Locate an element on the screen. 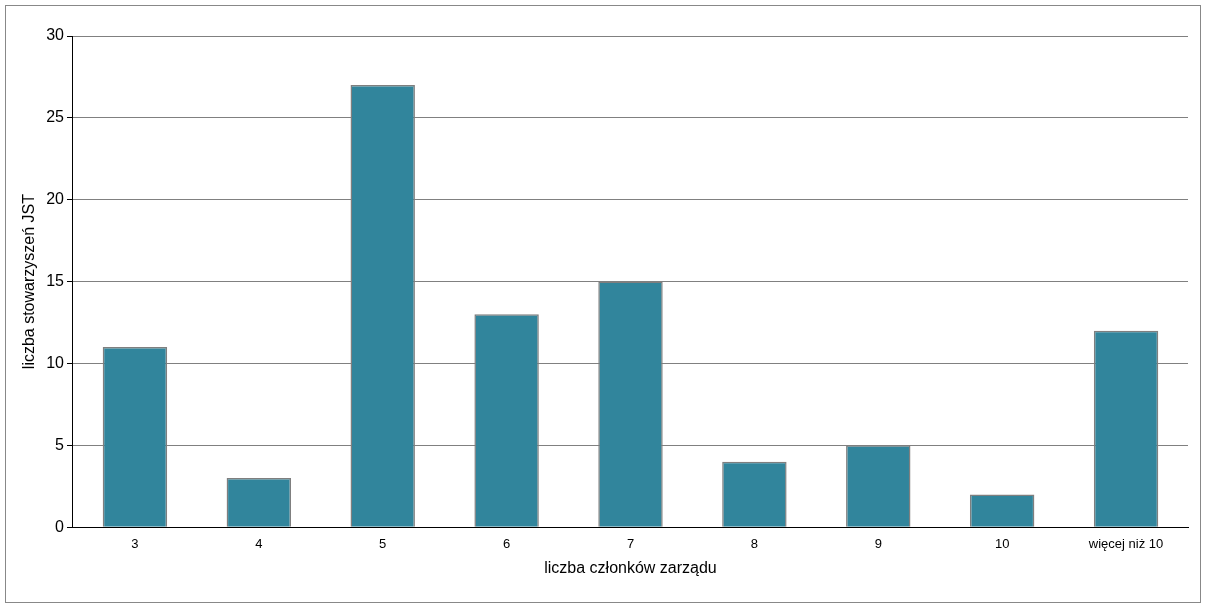  y-axis-title: liczba stowarzyszeń JST is located at coordinates (29, 281).